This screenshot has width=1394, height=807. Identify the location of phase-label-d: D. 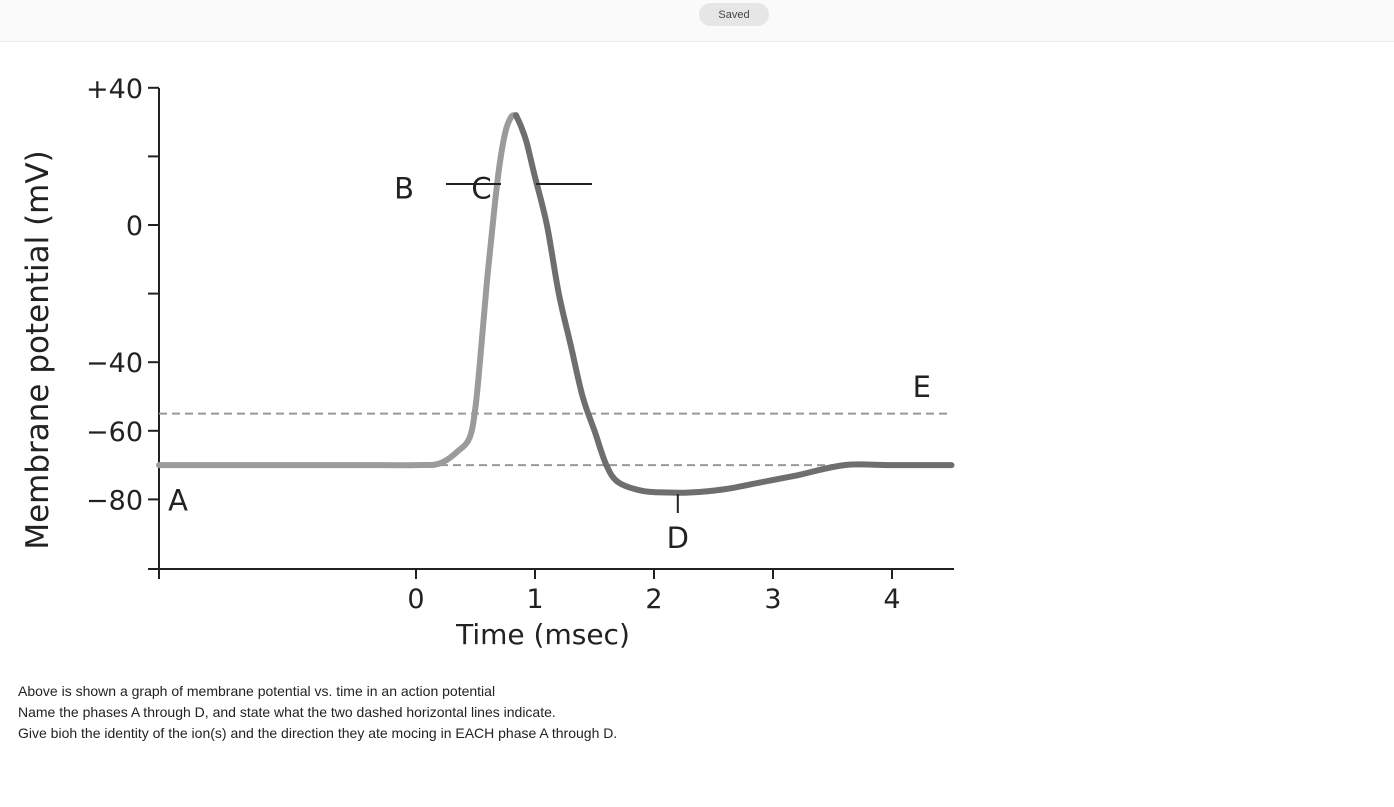
(678, 538).